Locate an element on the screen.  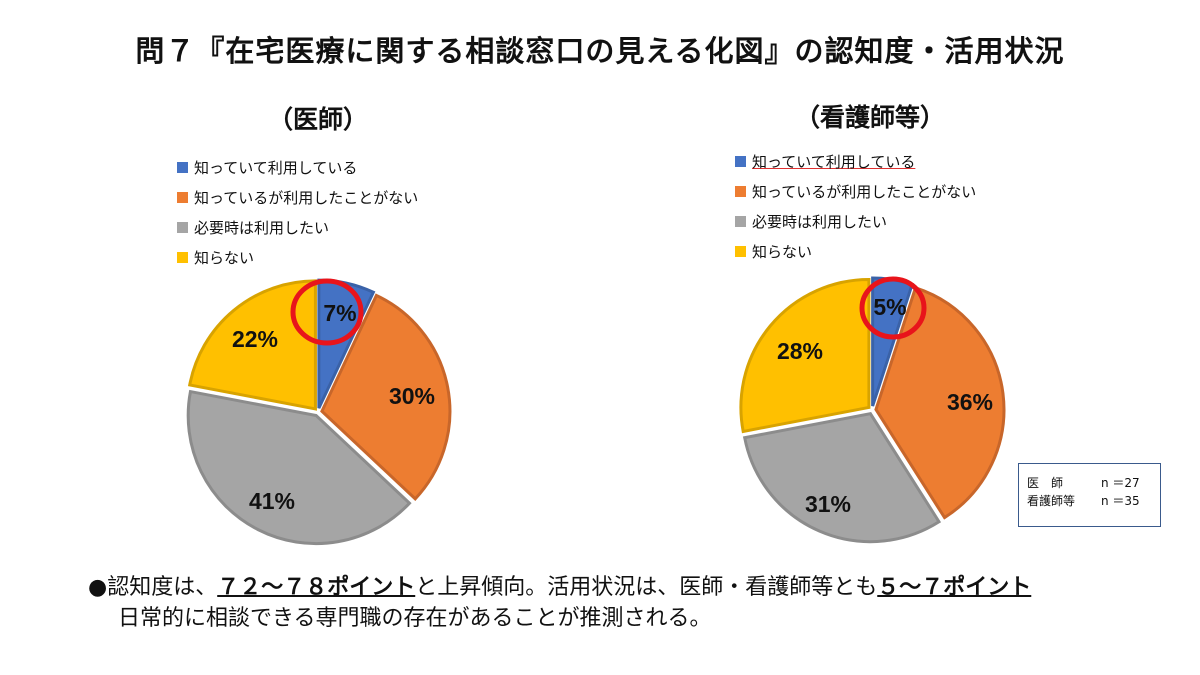
sample-n: n ＝35 is located at coordinates (1120, 501).